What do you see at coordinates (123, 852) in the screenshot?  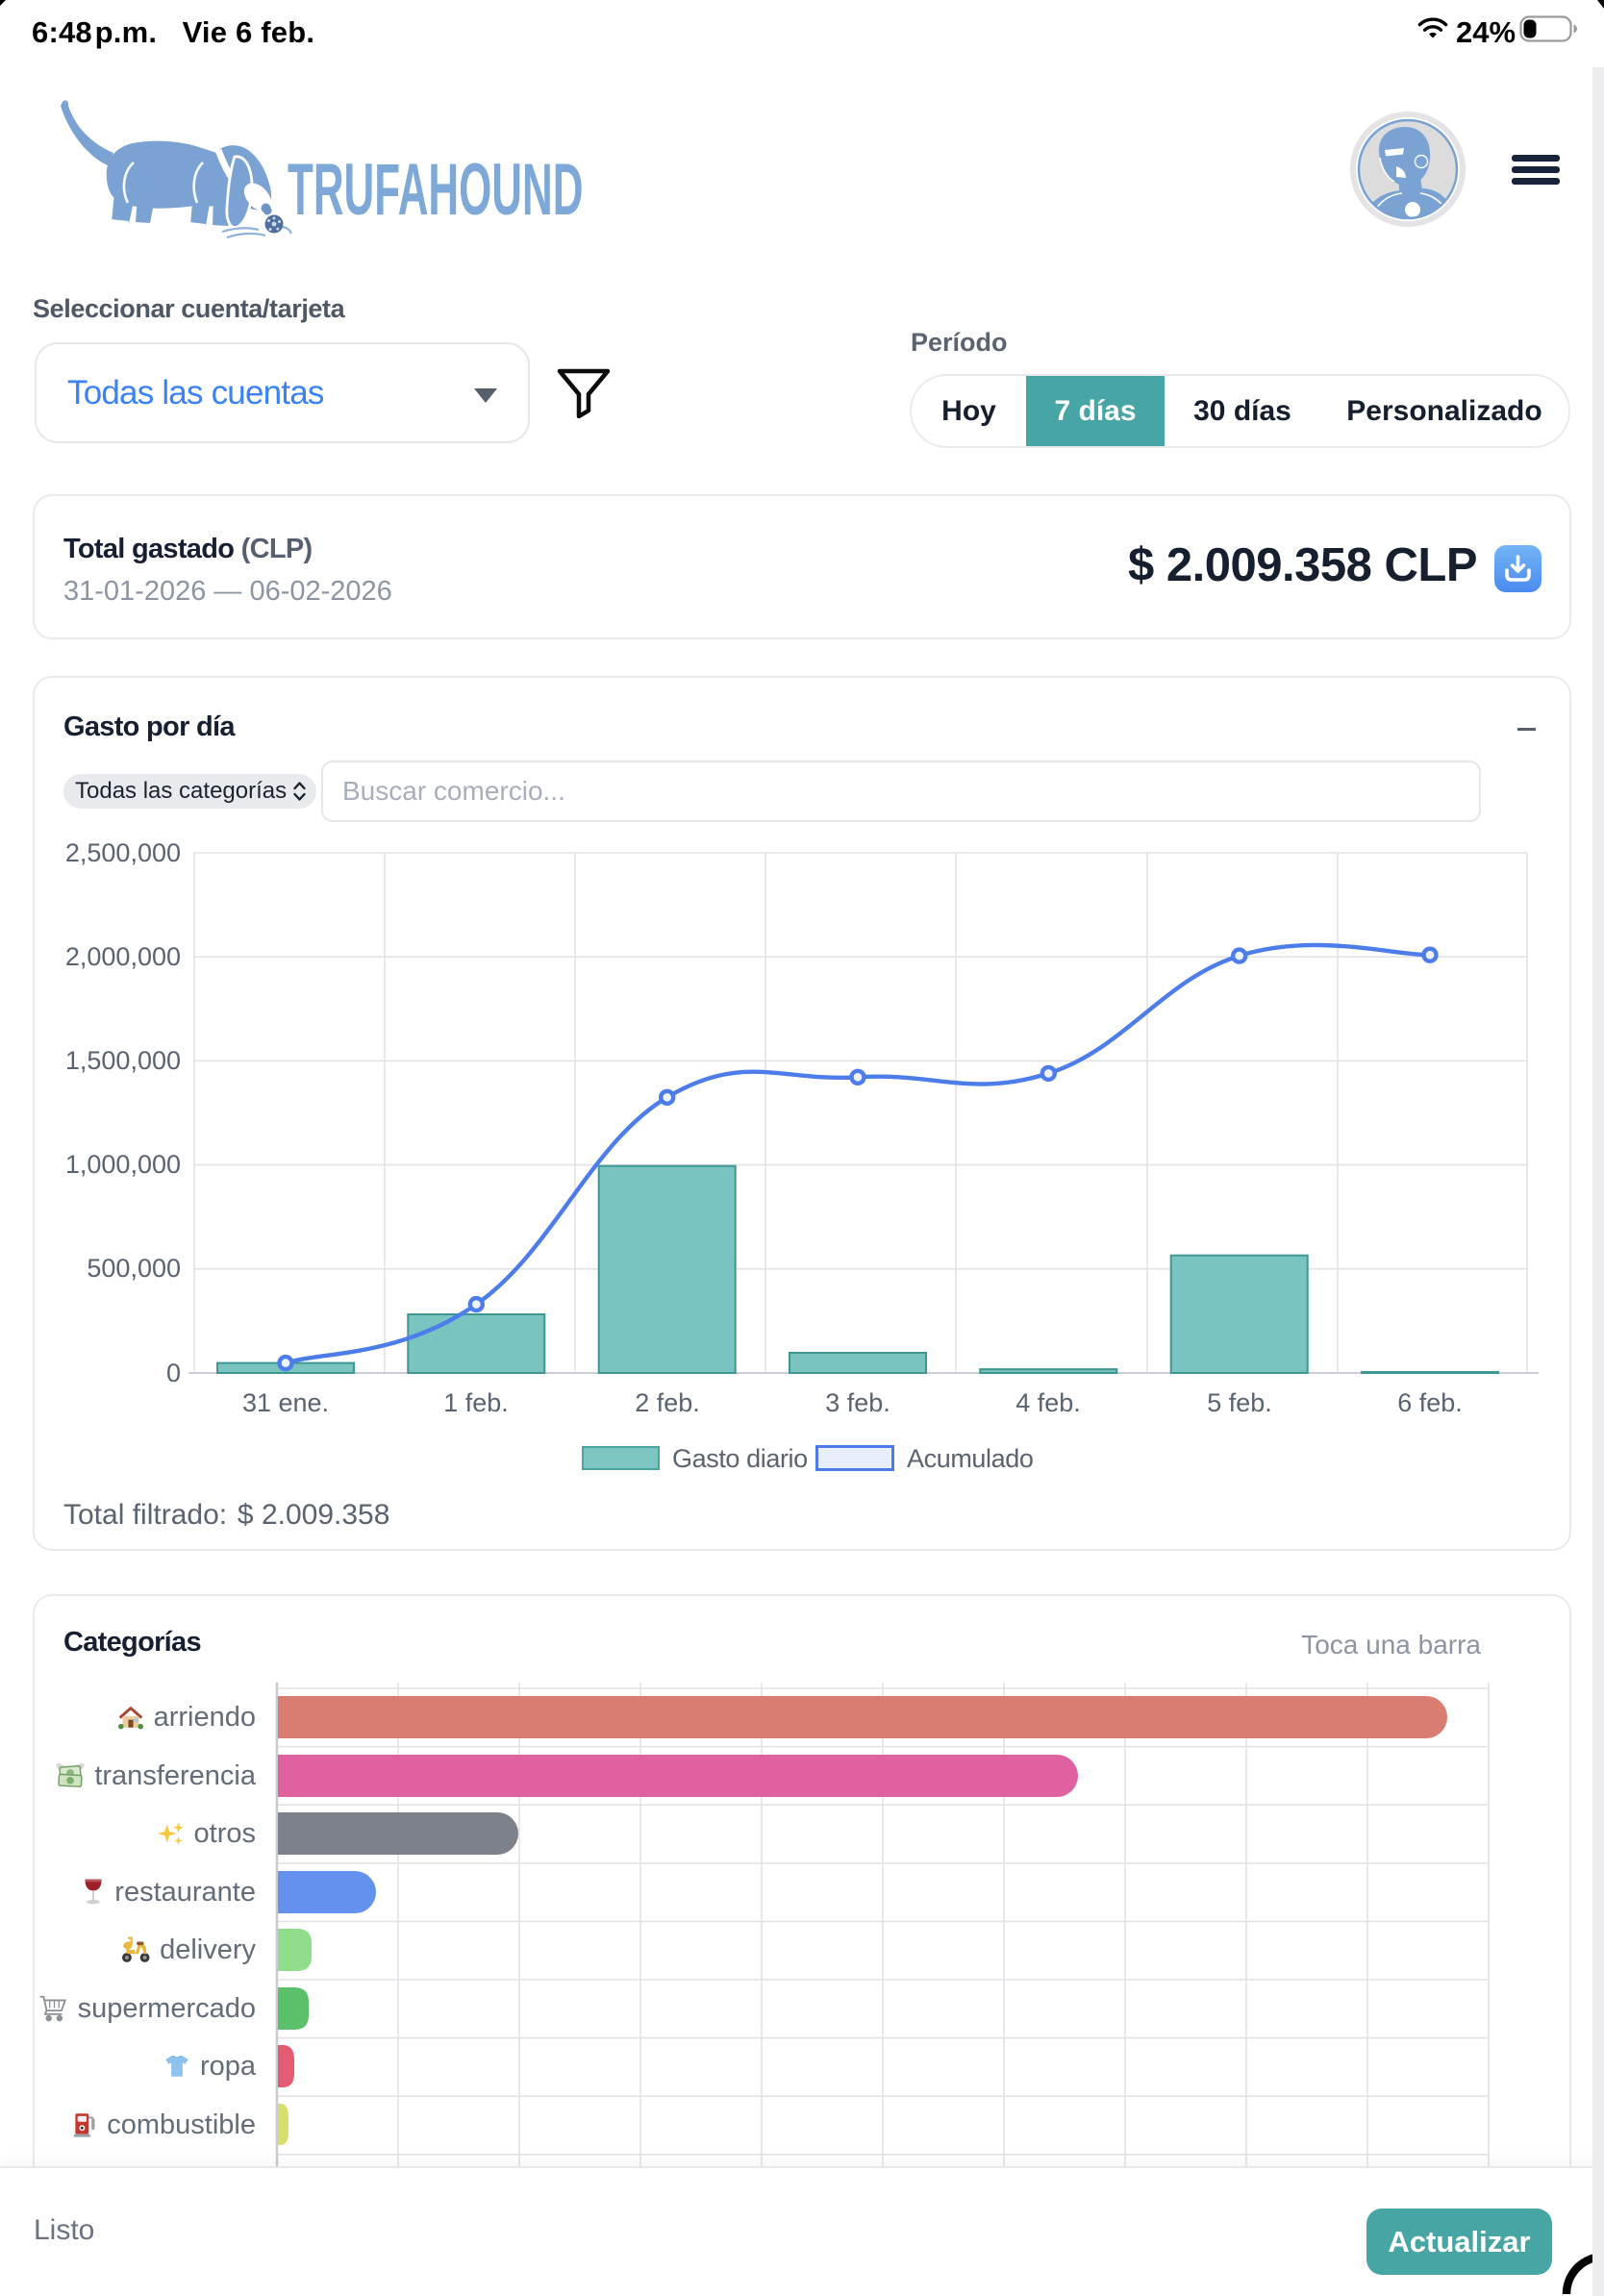 I see `svg-text: 2,500,000` at bounding box center [123, 852].